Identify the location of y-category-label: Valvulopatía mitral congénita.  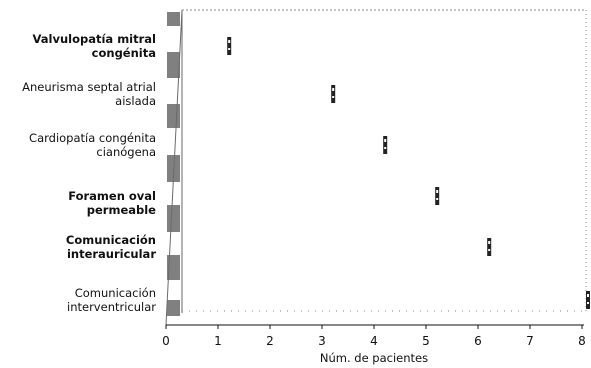
(80, 46).